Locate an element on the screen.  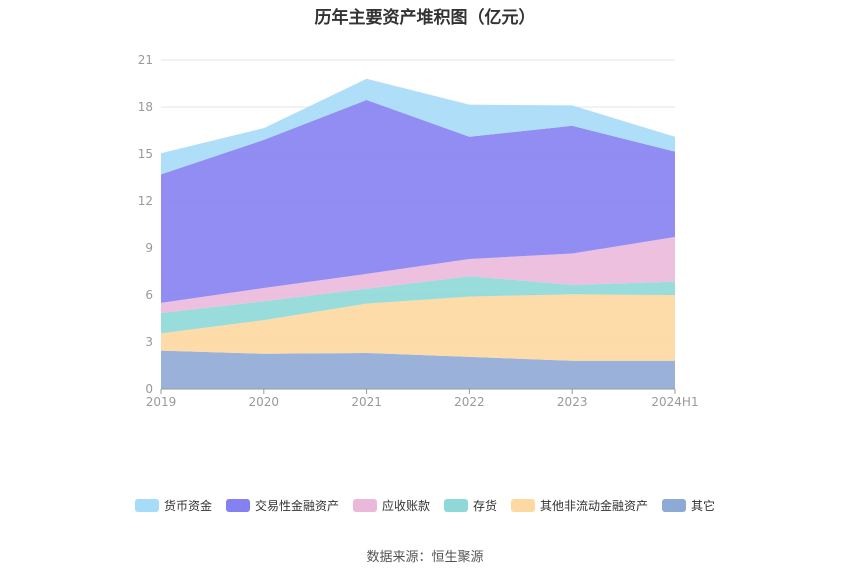
chart-legend: 货币资金 交易性金融资产 应收账款 存货 其他非流动金融资产 其它 is located at coordinates (425, 505).